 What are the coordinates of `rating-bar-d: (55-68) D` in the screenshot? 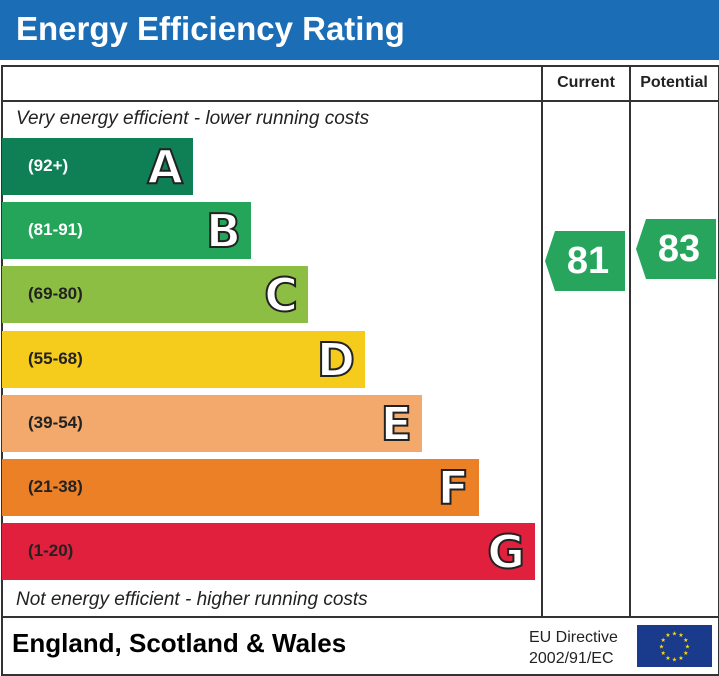 It's located at (183, 359).